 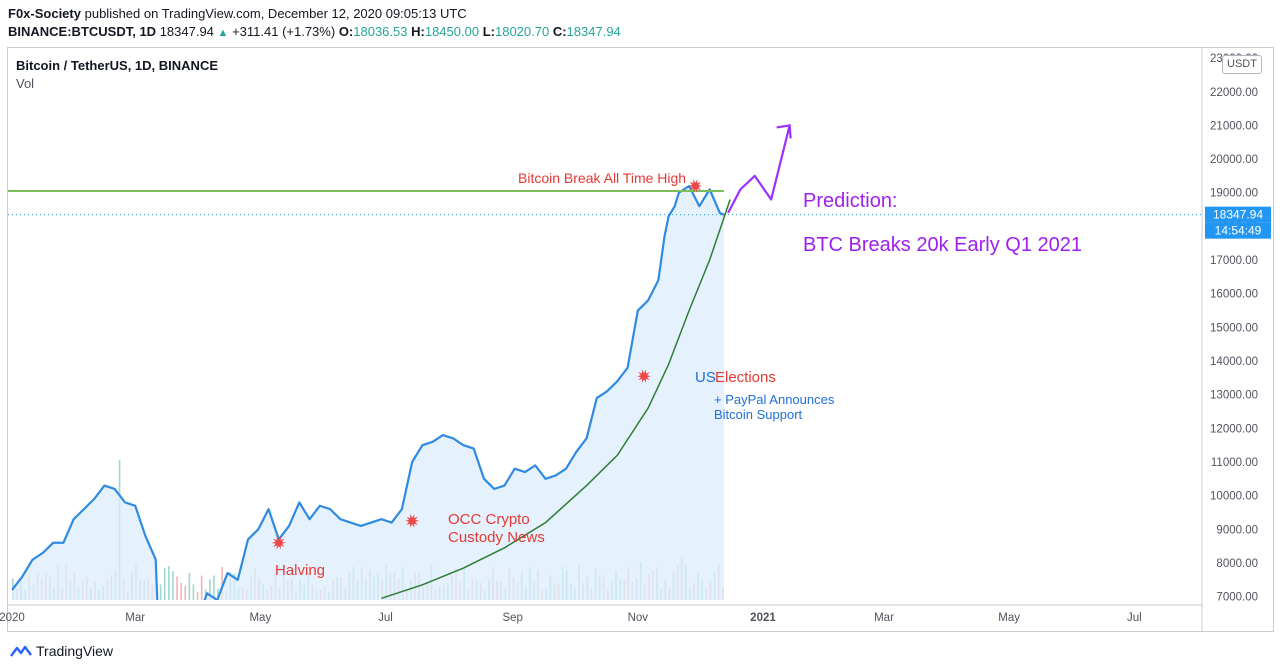 I want to click on y-tick-label: 19000.00, so click(x=1234, y=194).